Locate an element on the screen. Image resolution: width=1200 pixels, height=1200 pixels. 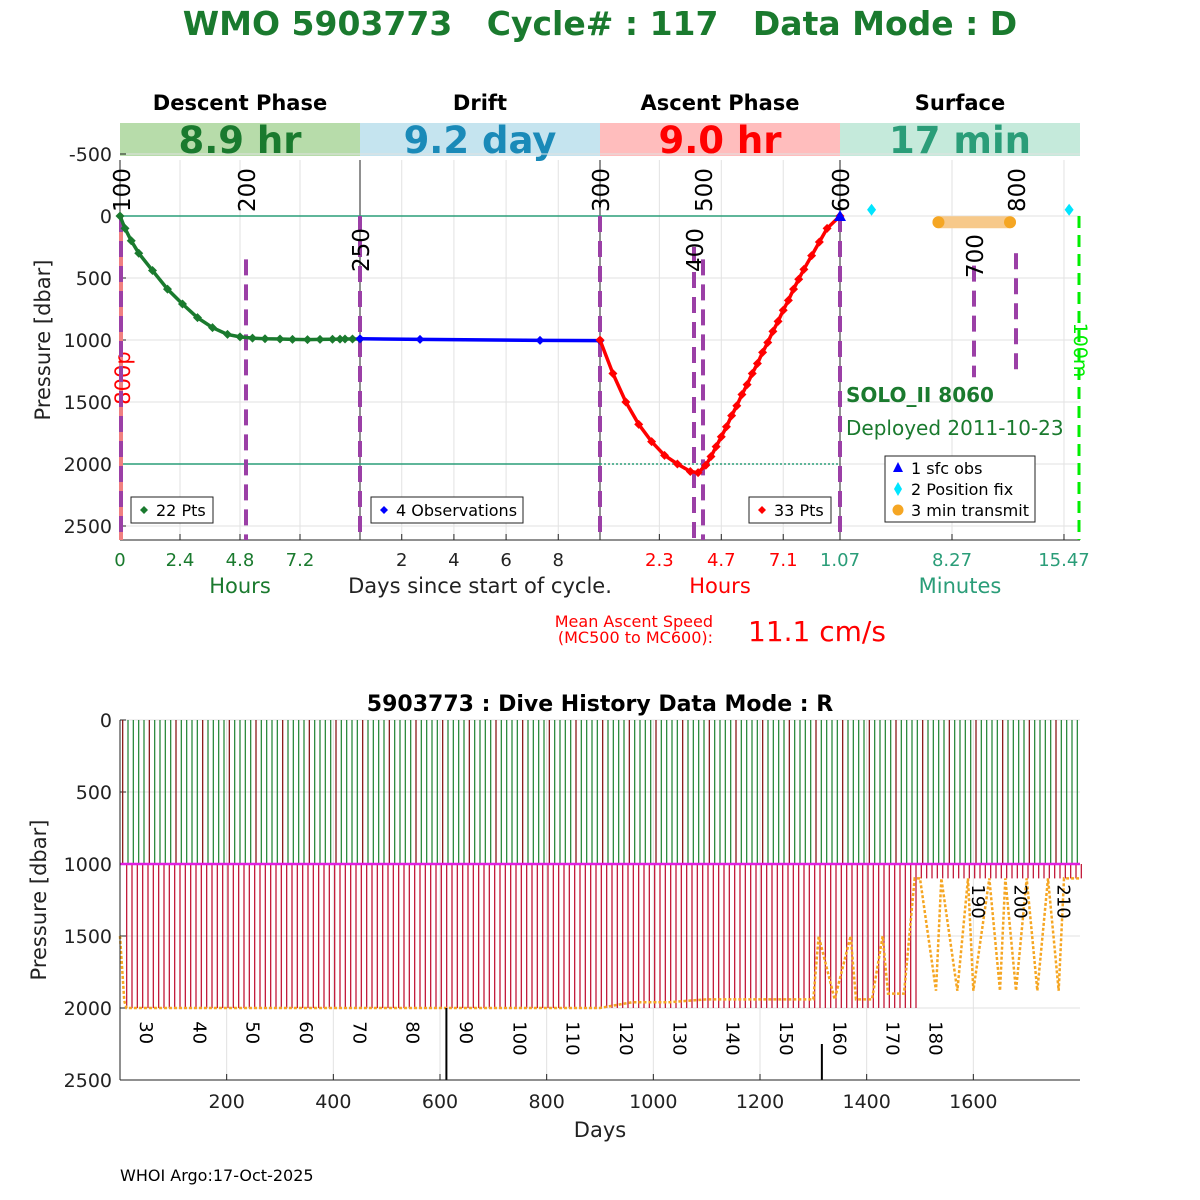
phase-xlabel-3: Minutes is located at coordinates (960, 586).